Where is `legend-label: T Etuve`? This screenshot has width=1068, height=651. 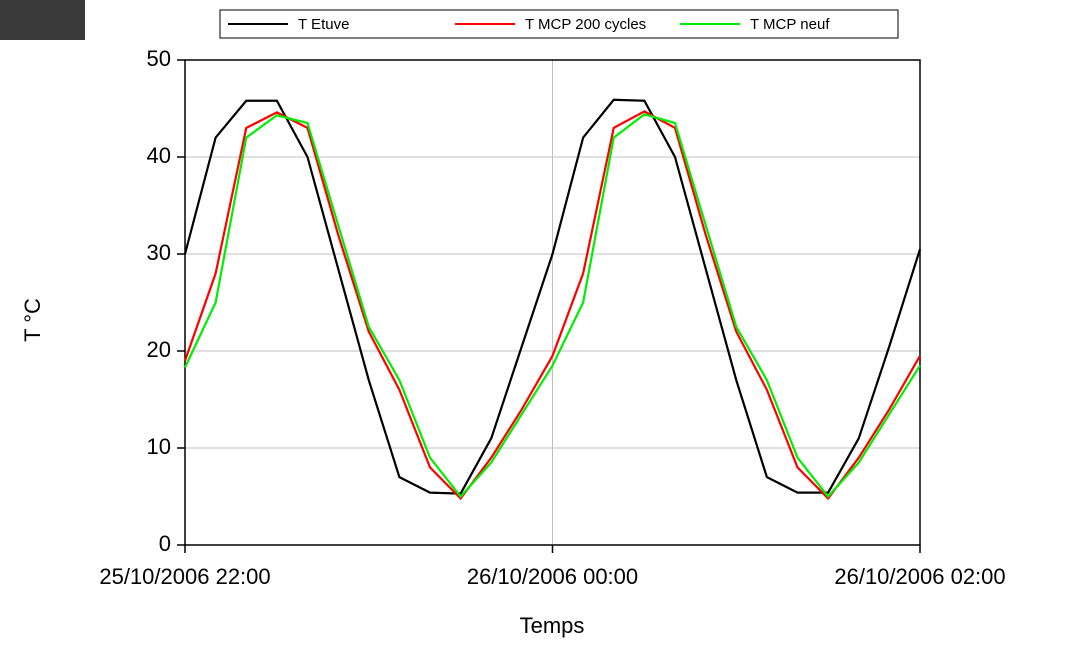 legend-label: T Etuve is located at coordinates (323, 24).